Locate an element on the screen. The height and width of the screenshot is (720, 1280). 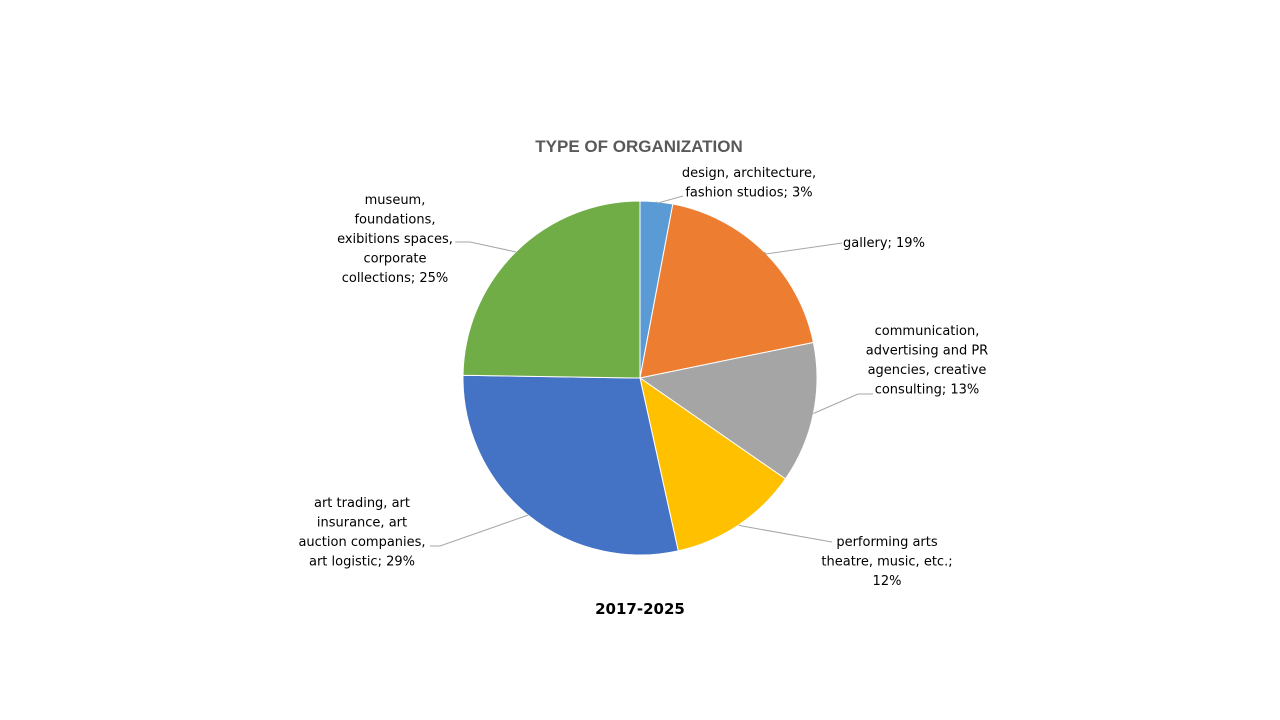
slice-label-3: performing arts theatre, music, etc.; 12% is located at coordinates (886, 562).